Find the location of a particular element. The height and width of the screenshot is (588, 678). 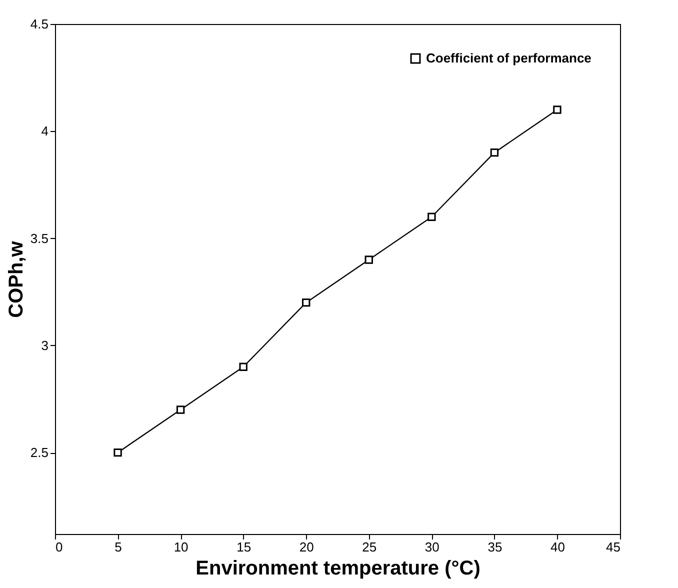

y-tick-label: 4 is located at coordinates (44, 131).